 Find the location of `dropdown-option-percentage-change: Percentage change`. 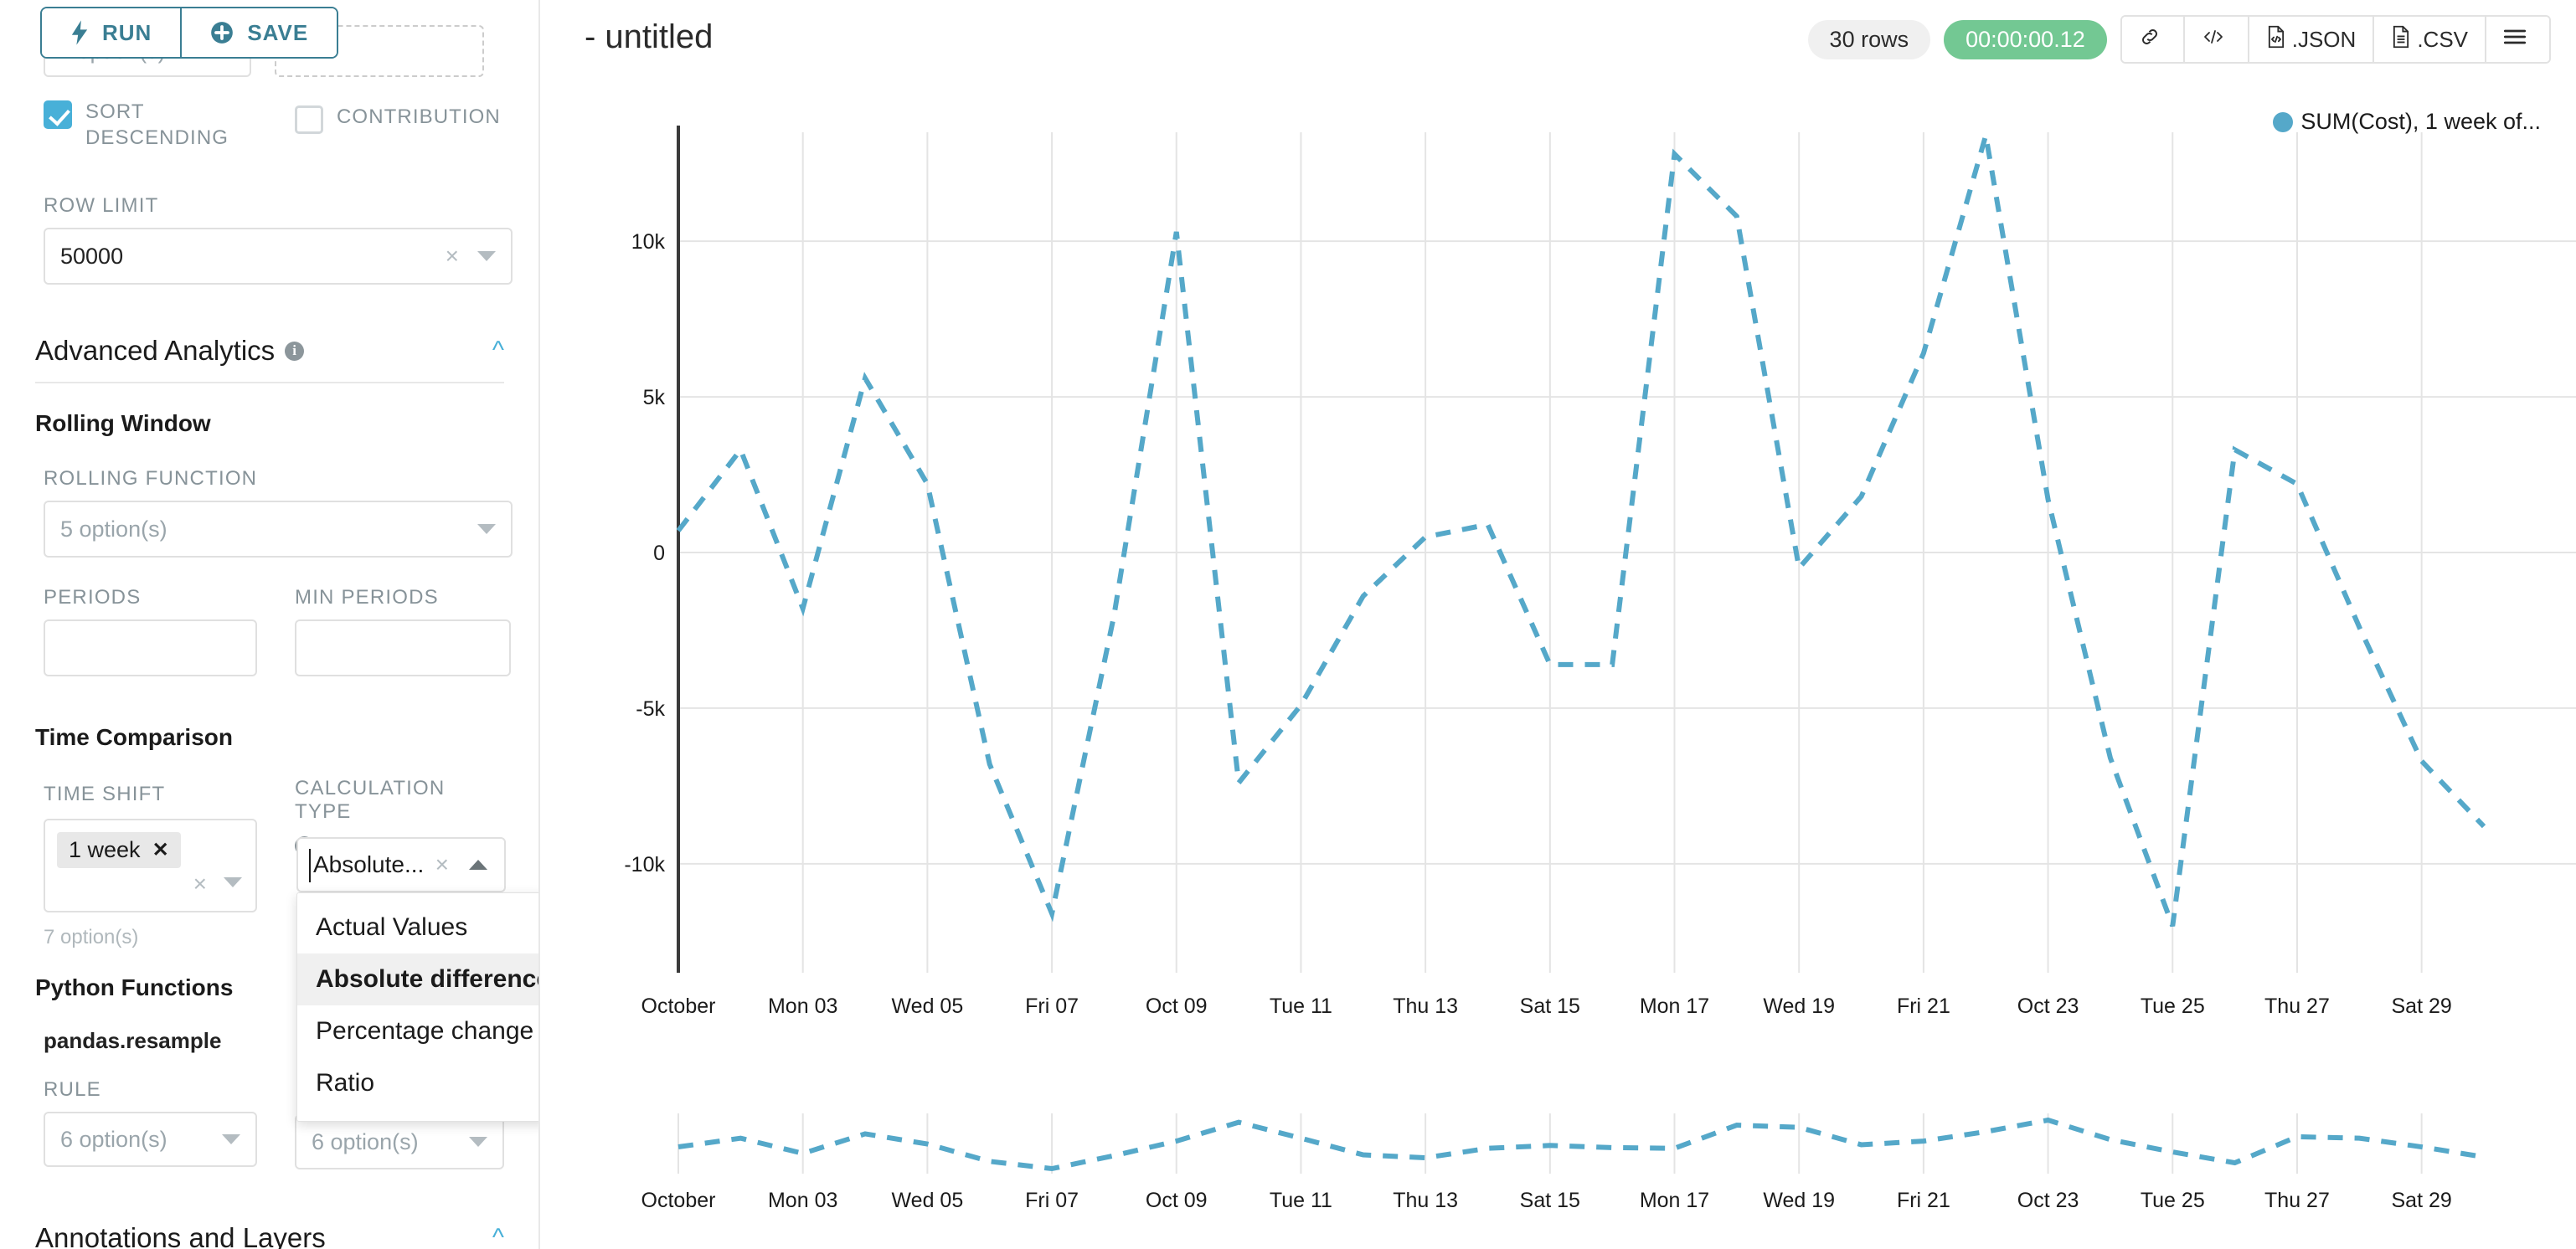

dropdown-option-percentage-change: Percentage change is located at coordinates (425, 1031).